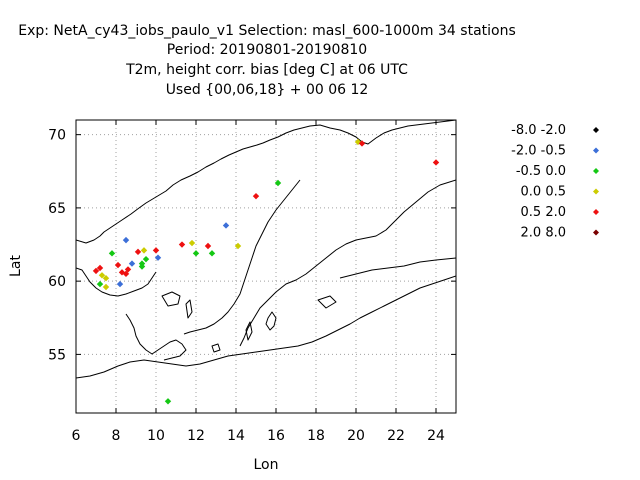 The height and width of the screenshot is (480, 640). Describe the element at coordinates (57, 355) in the screenshot. I see `y-tick-label: 55` at that location.